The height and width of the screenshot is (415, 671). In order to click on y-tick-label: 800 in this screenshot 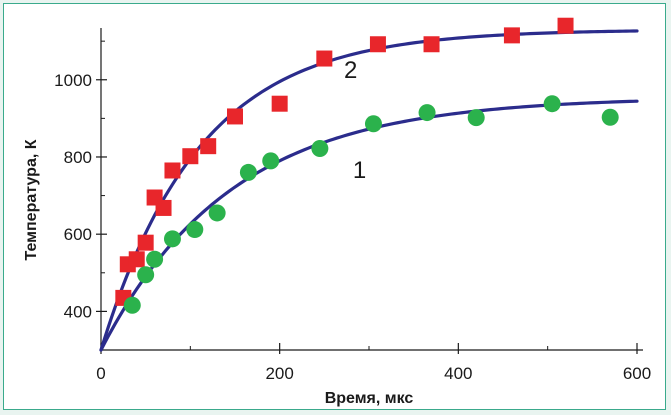, I will do `click(78, 157)`.